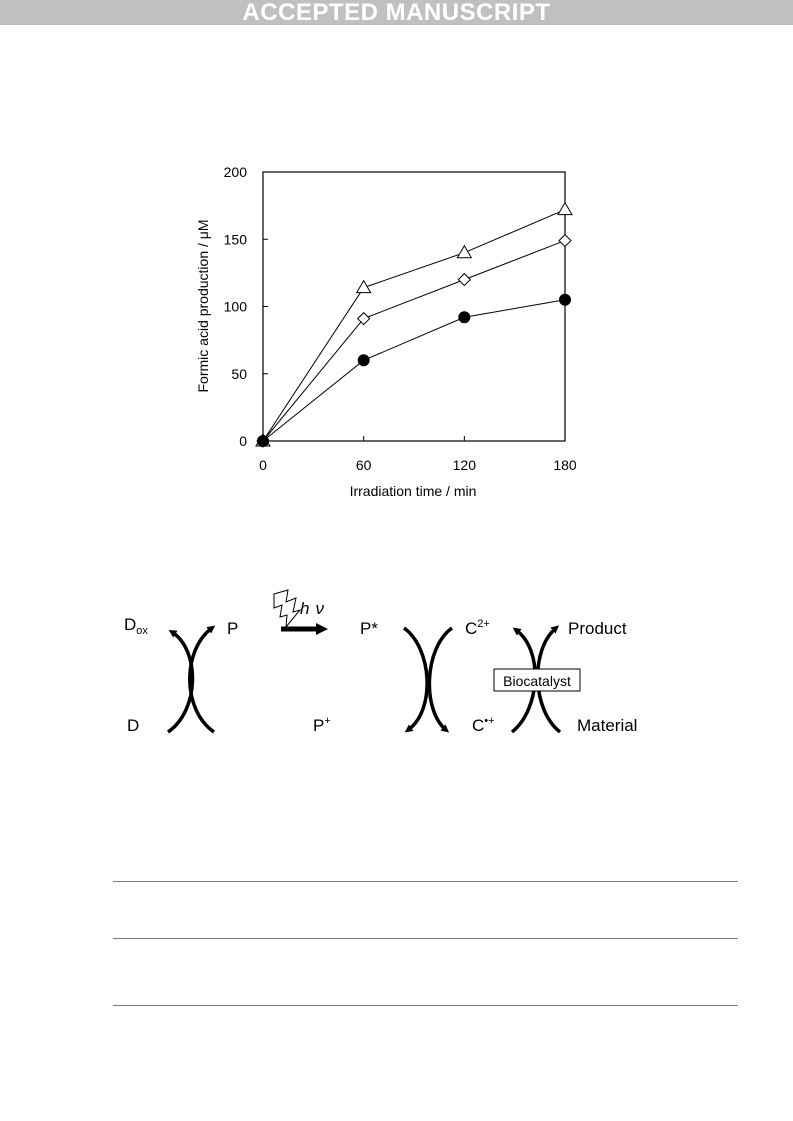 The height and width of the screenshot is (1121, 793). I want to click on scheme-p: P, so click(232, 628).